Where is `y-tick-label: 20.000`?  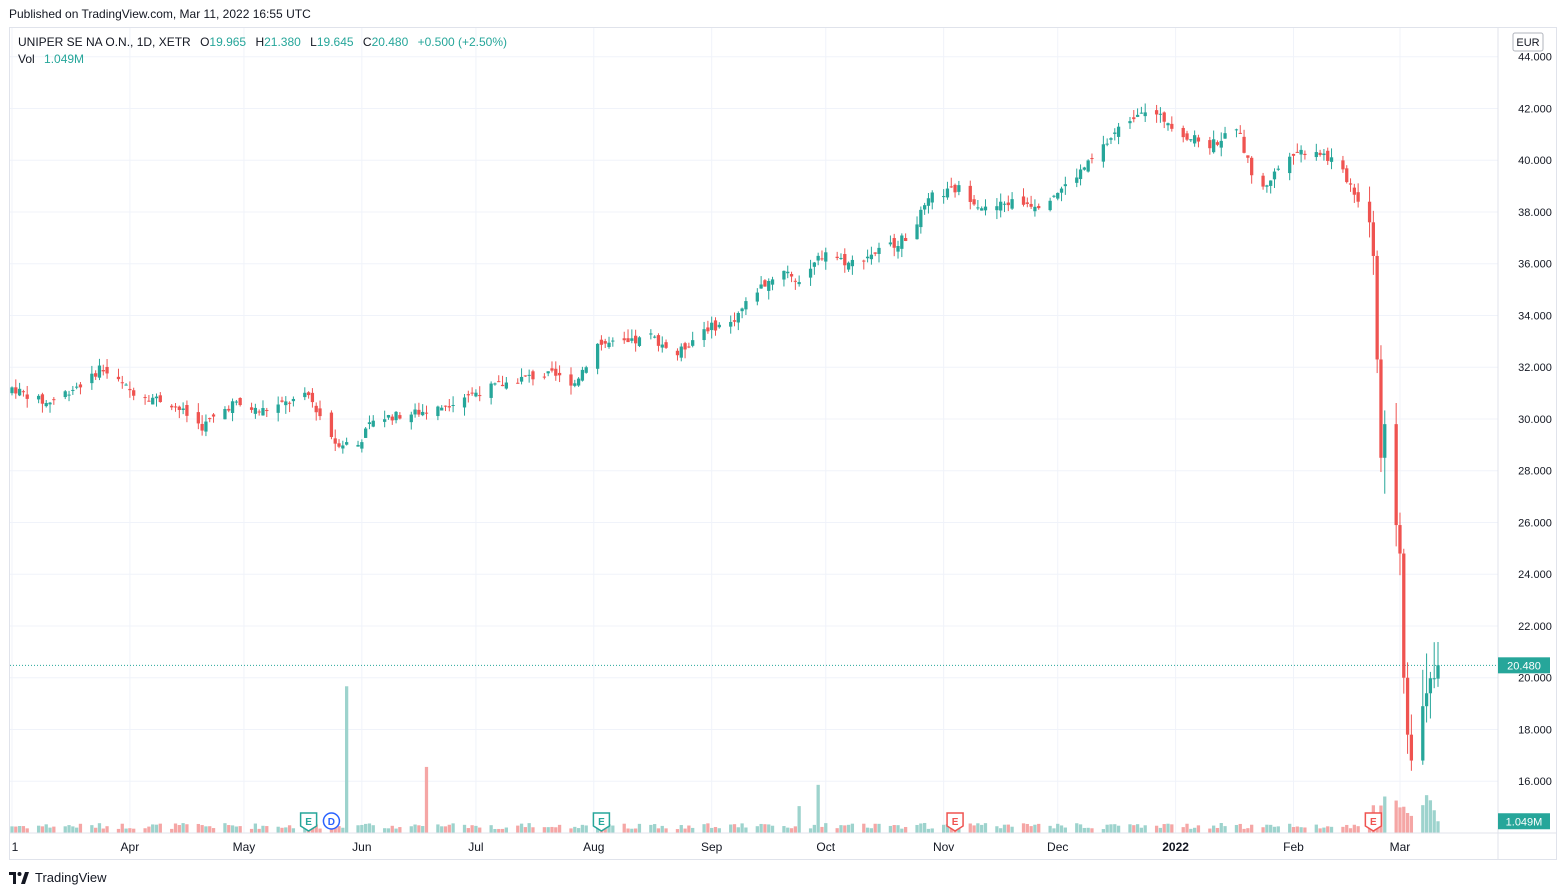
y-tick-label: 20.000 is located at coordinates (1535, 679).